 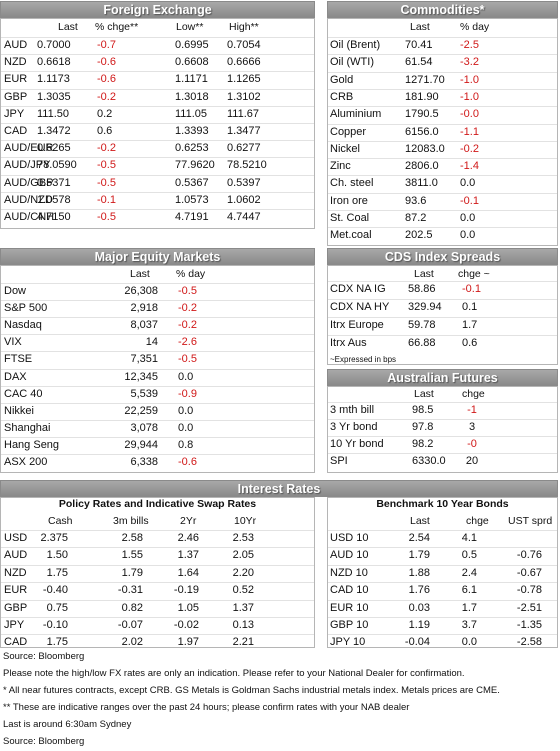 I want to click on row-label: NZD 10, so click(x=349, y=572).